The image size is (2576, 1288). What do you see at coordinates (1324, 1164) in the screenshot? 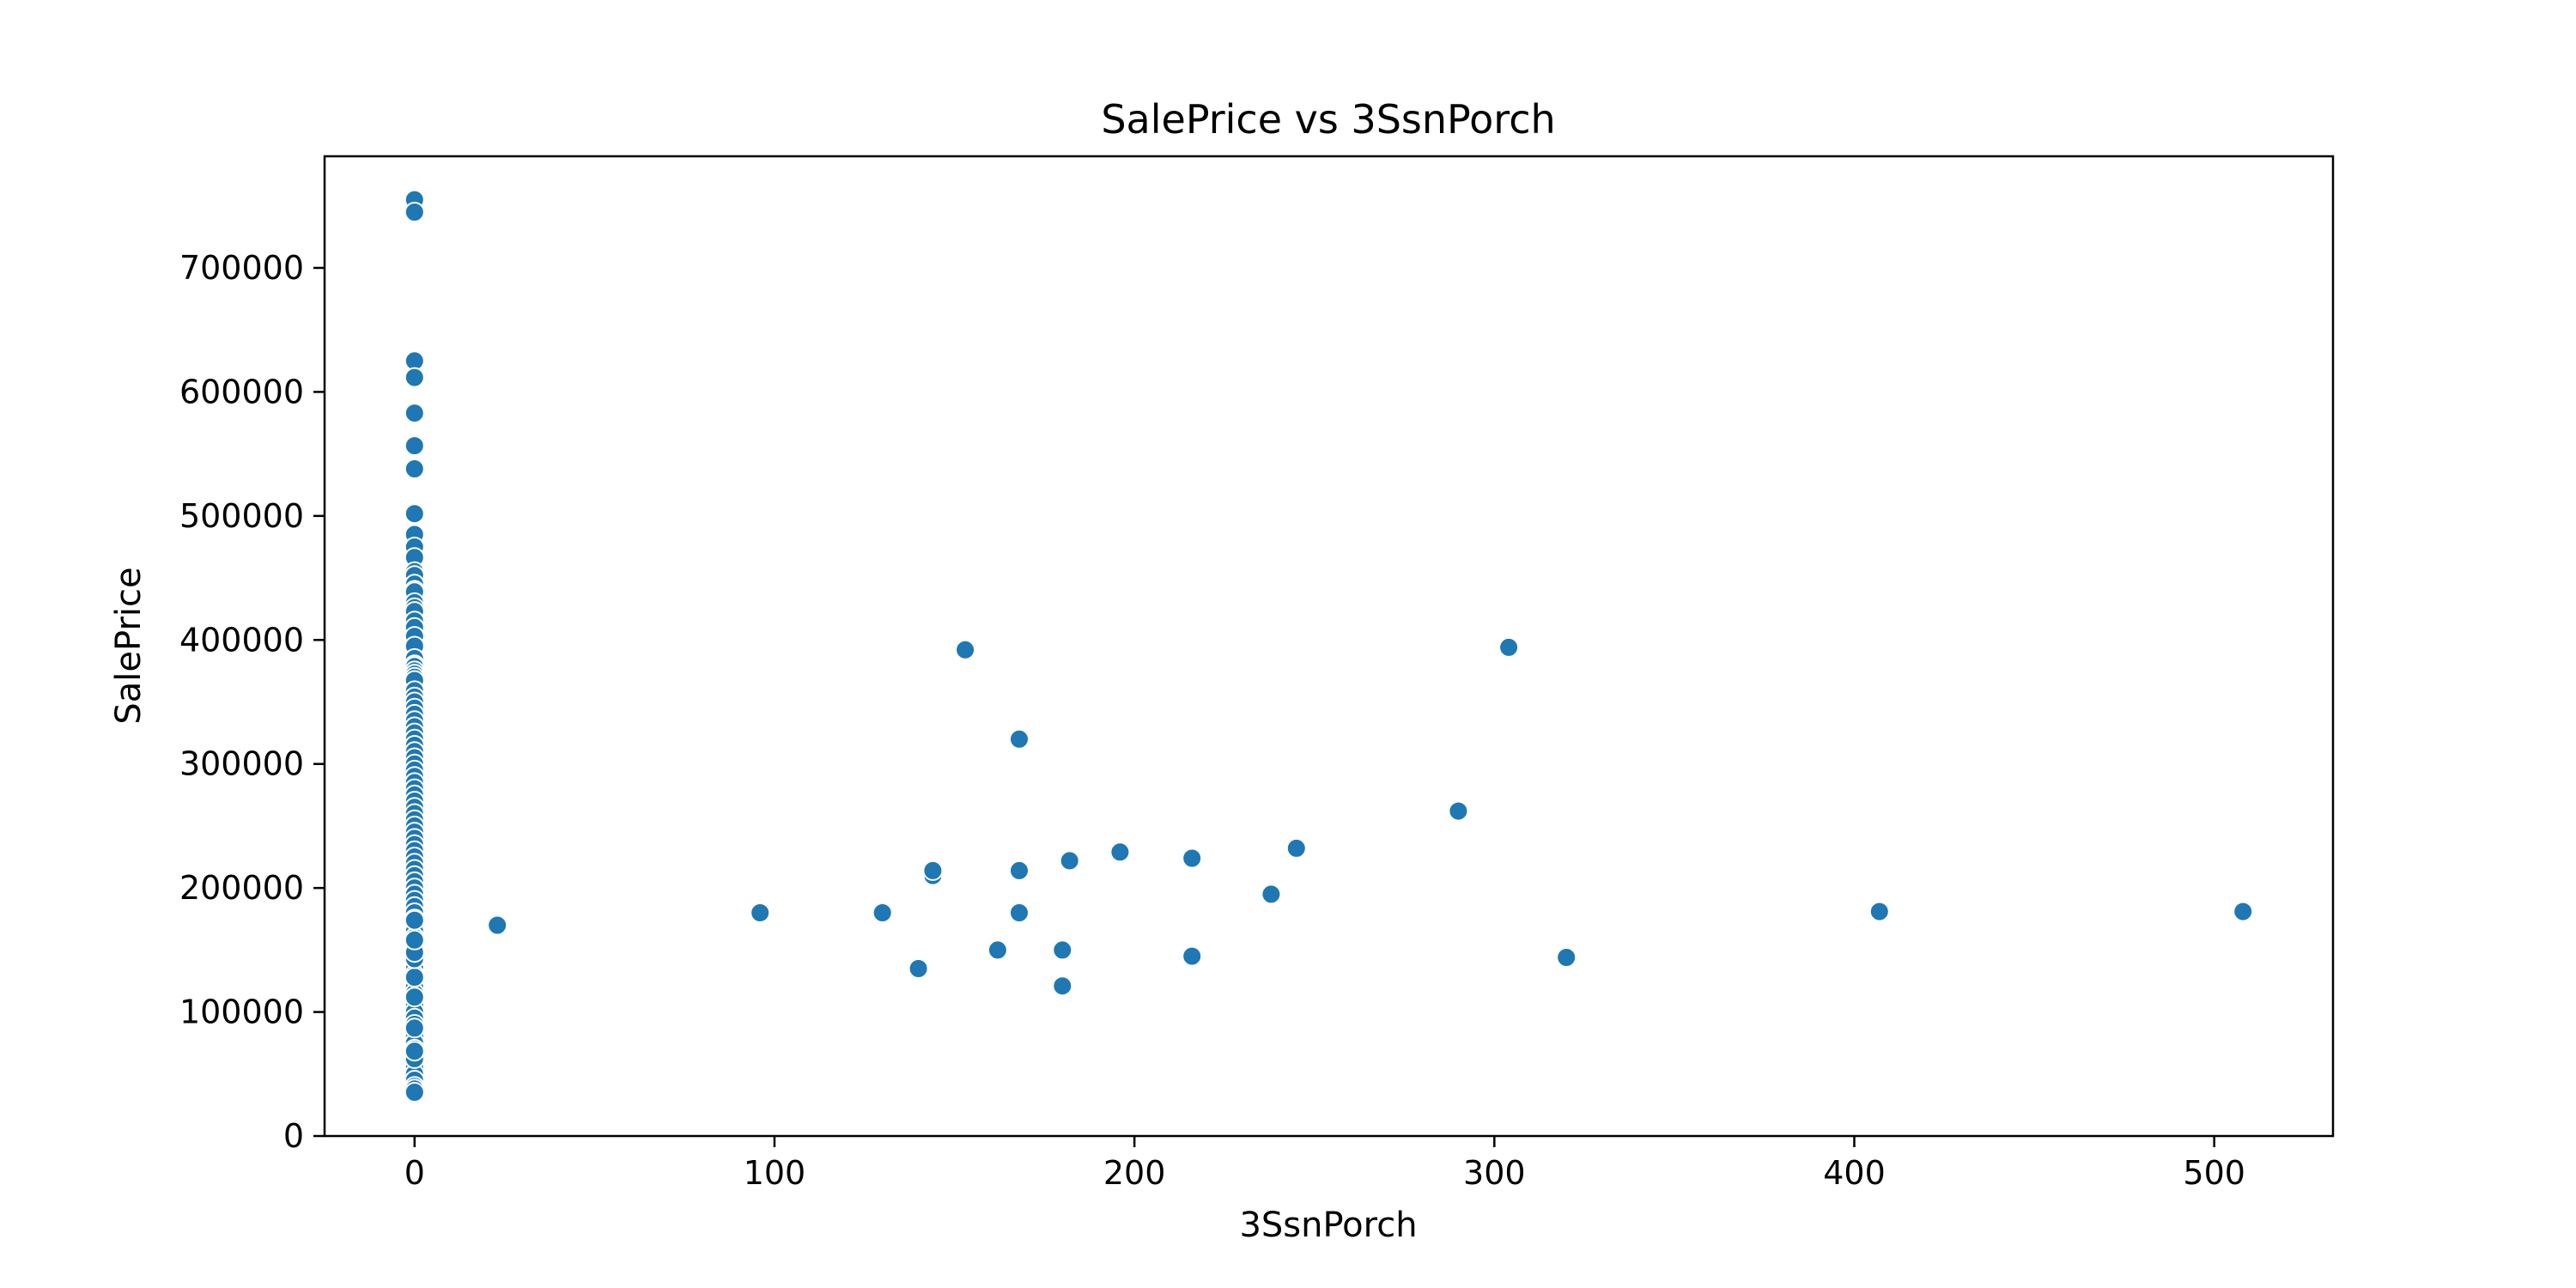
I see `x-axis-ticks: 0 100 200 300 400 500` at bounding box center [1324, 1164].